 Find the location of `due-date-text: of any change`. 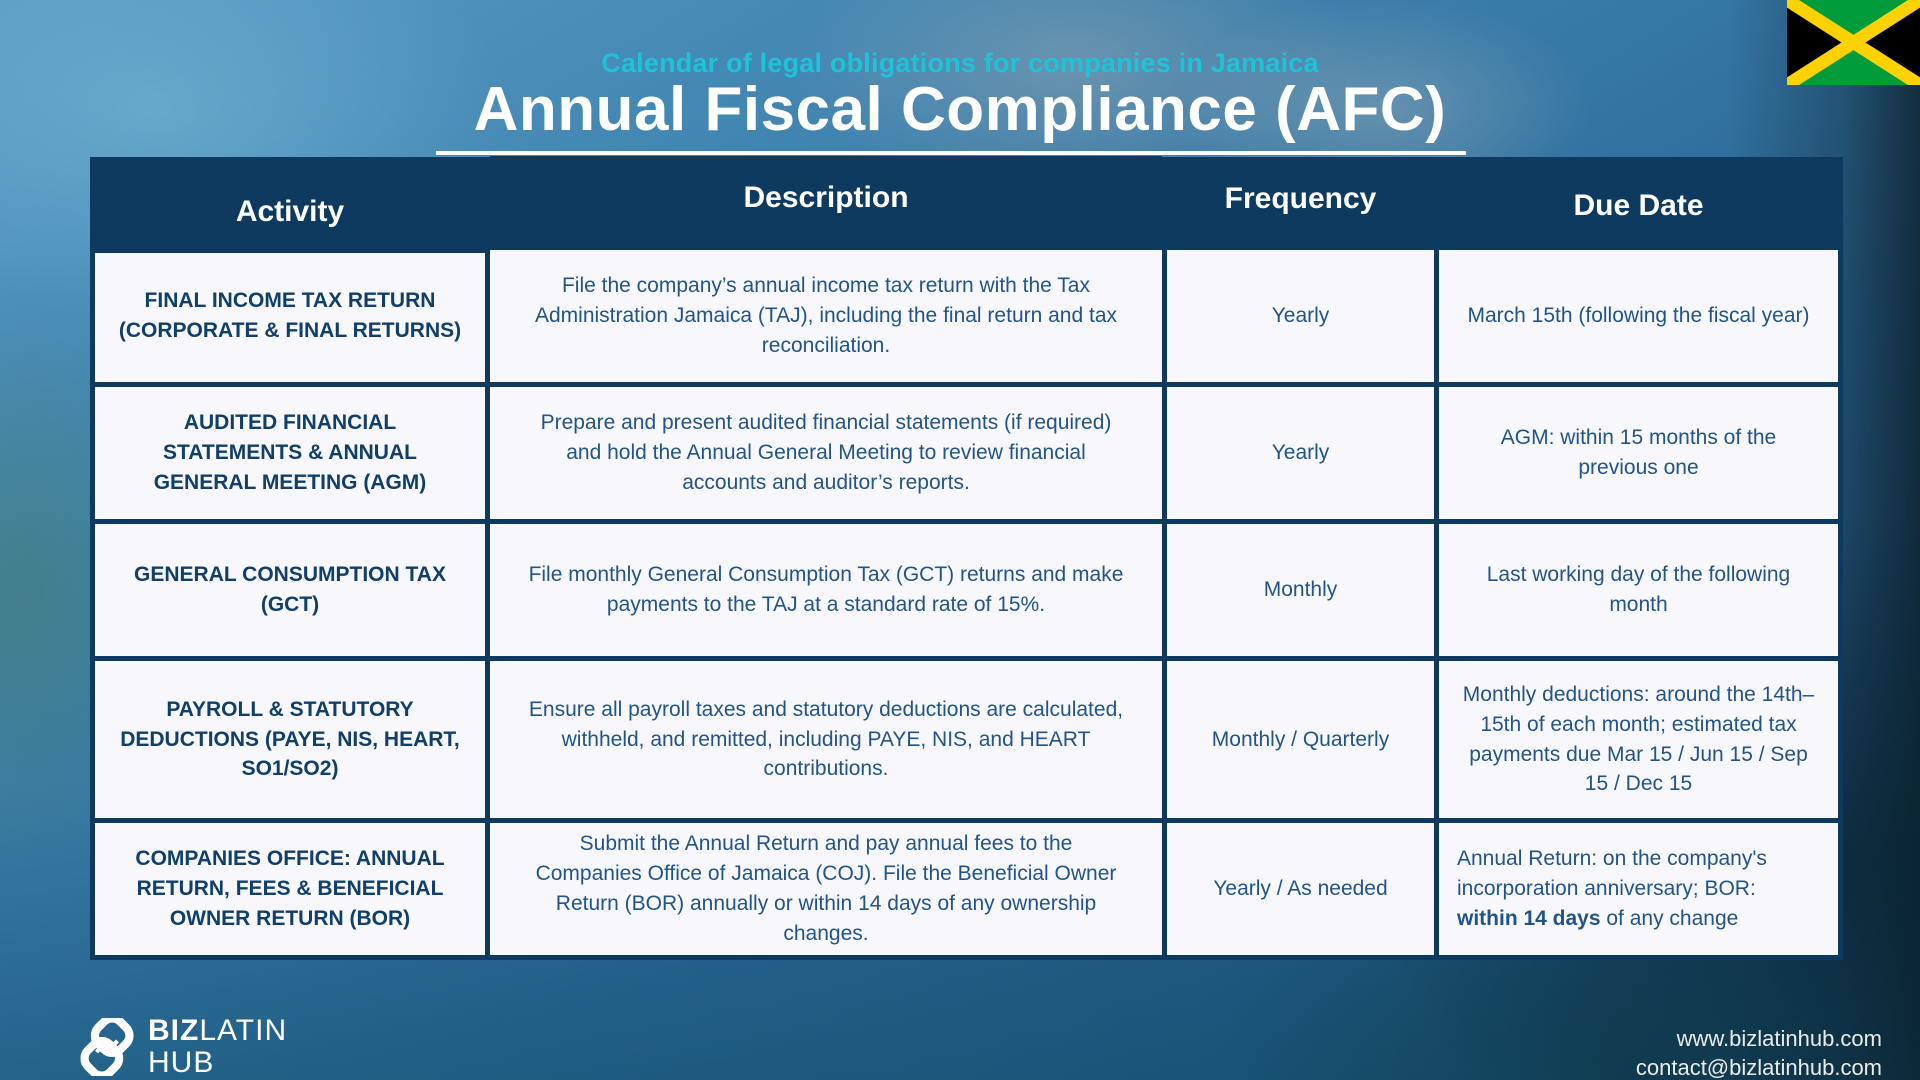

due-date-text: of any change is located at coordinates (1669, 918).